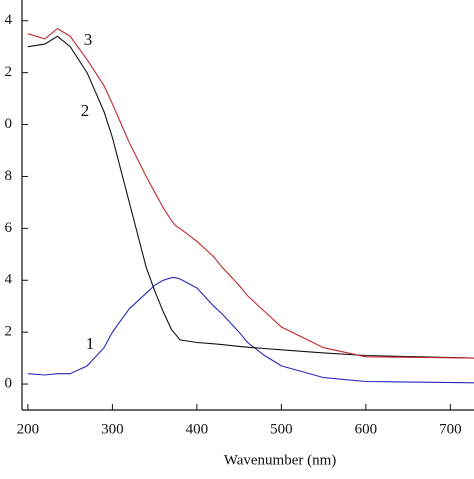  What do you see at coordinates (9, 176) in the screenshot?
I see `y-tick-label: 8` at bounding box center [9, 176].